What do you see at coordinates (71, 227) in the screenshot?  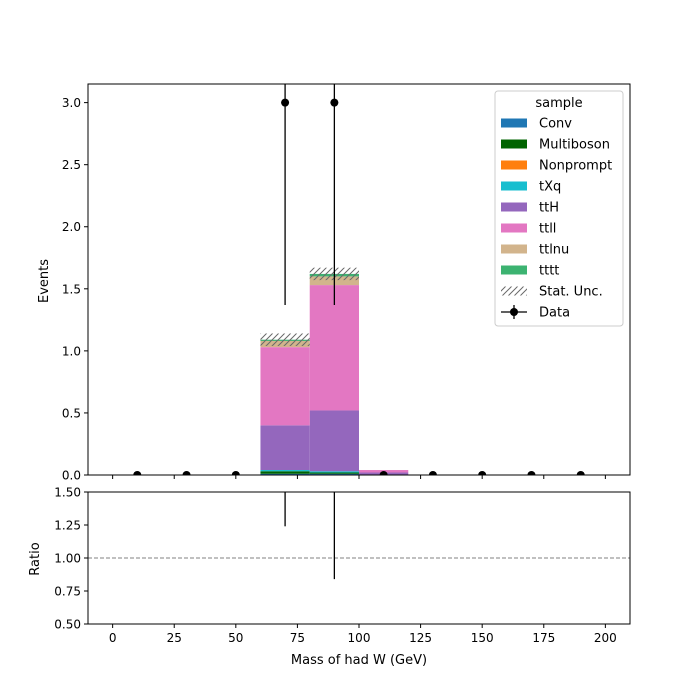 I see `main-y-tick-label: 2.0` at bounding box center [71, 227].